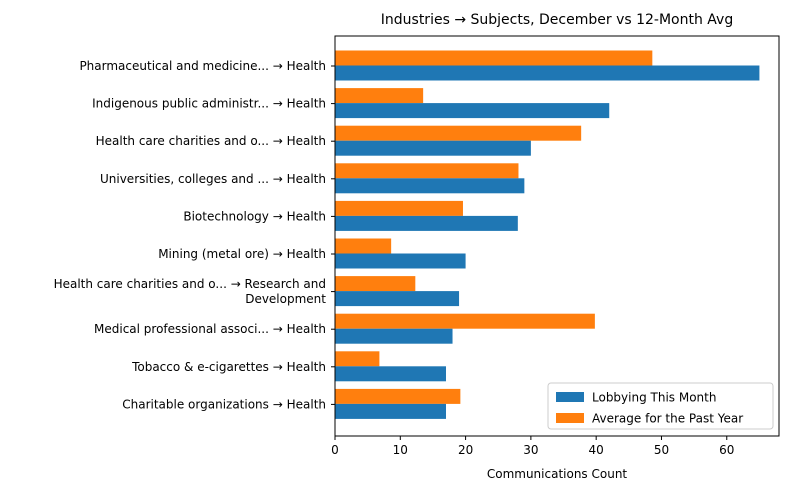 The height and width of the screenshot is (495, 789). Describe the element at coordinates (400, 450) in the screenshot. I see `x-tick-label: 10` at that location.